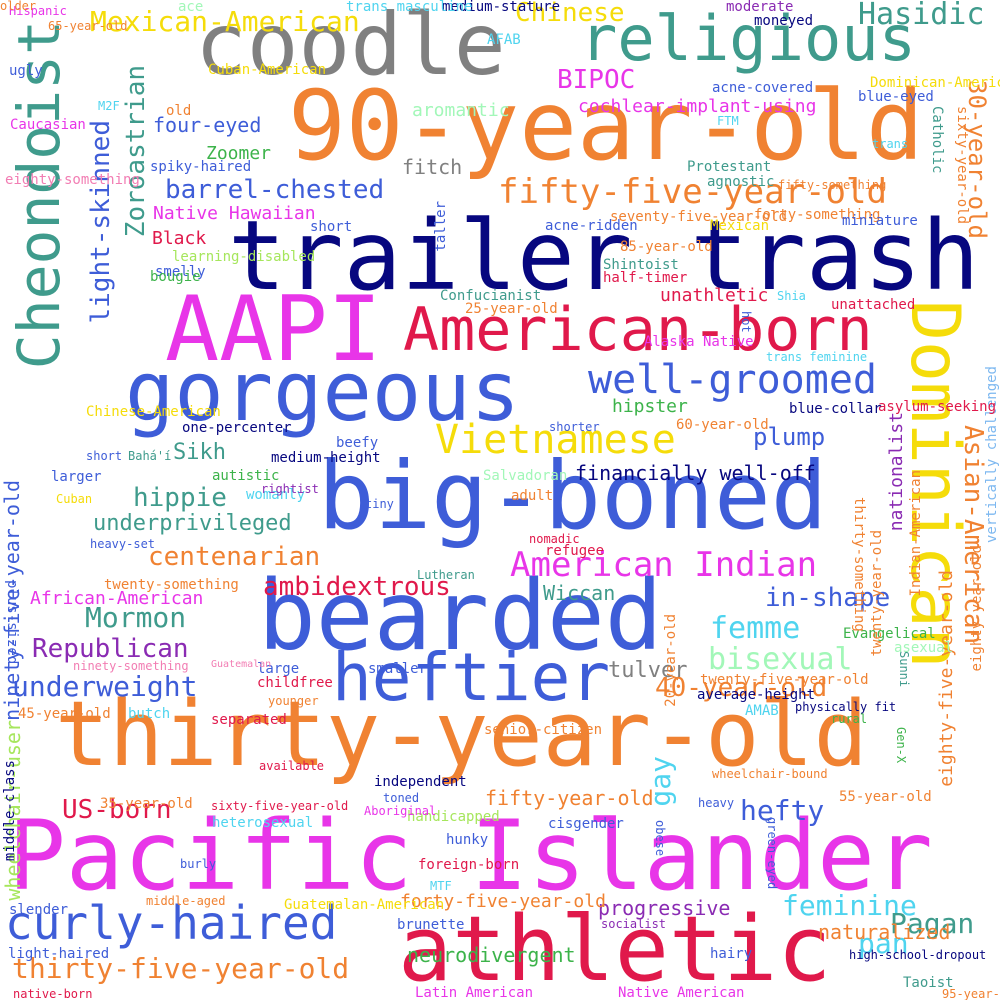 The height and width of the screenshot is (1000, 1000). I want to click on word-twenty-five-year-old: twenty-five-year-old, so click(784, 680).